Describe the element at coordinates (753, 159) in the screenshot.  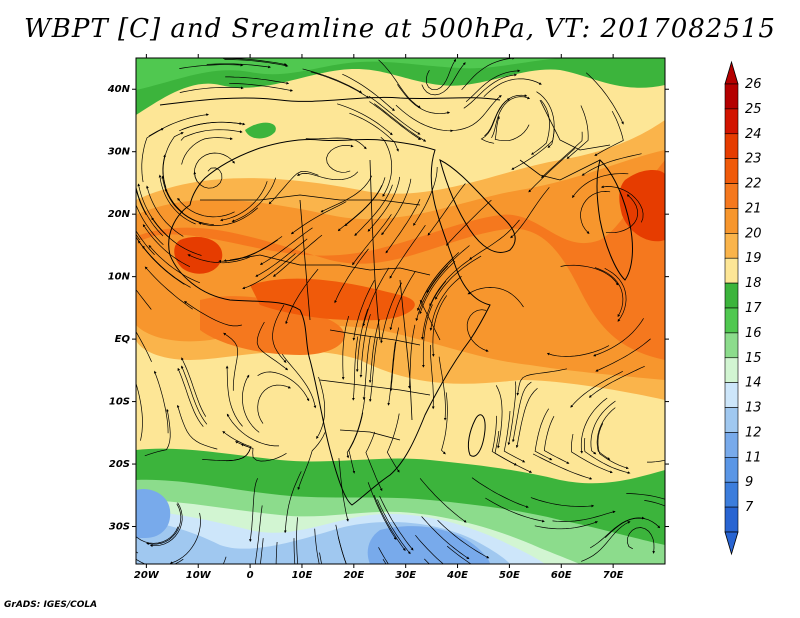
I see `colorbar-label: 23` at that location.